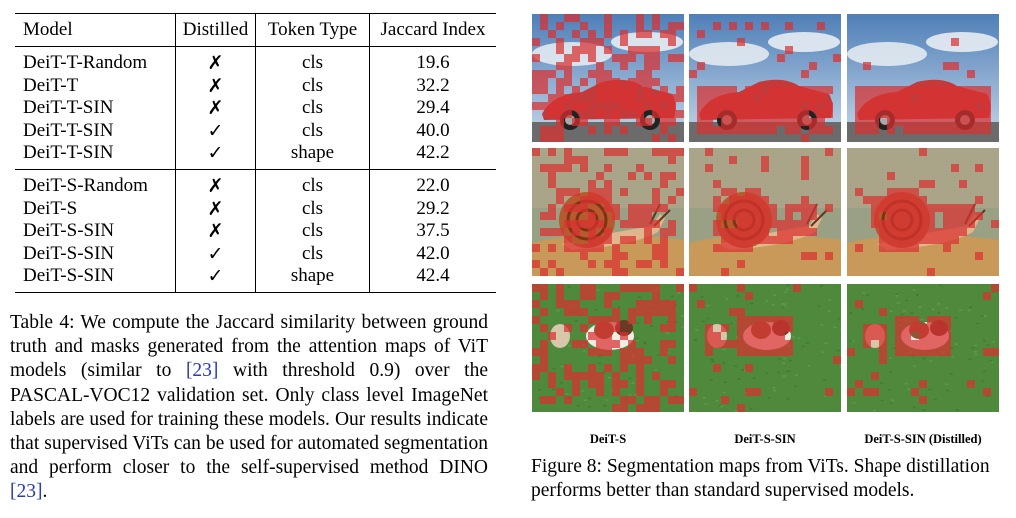 The height and width of the screenshot is (518, 1016). Describe the element at coordinates (432, 231) in the screenshot. I see `cell-jaccard: 37.5` at that location.